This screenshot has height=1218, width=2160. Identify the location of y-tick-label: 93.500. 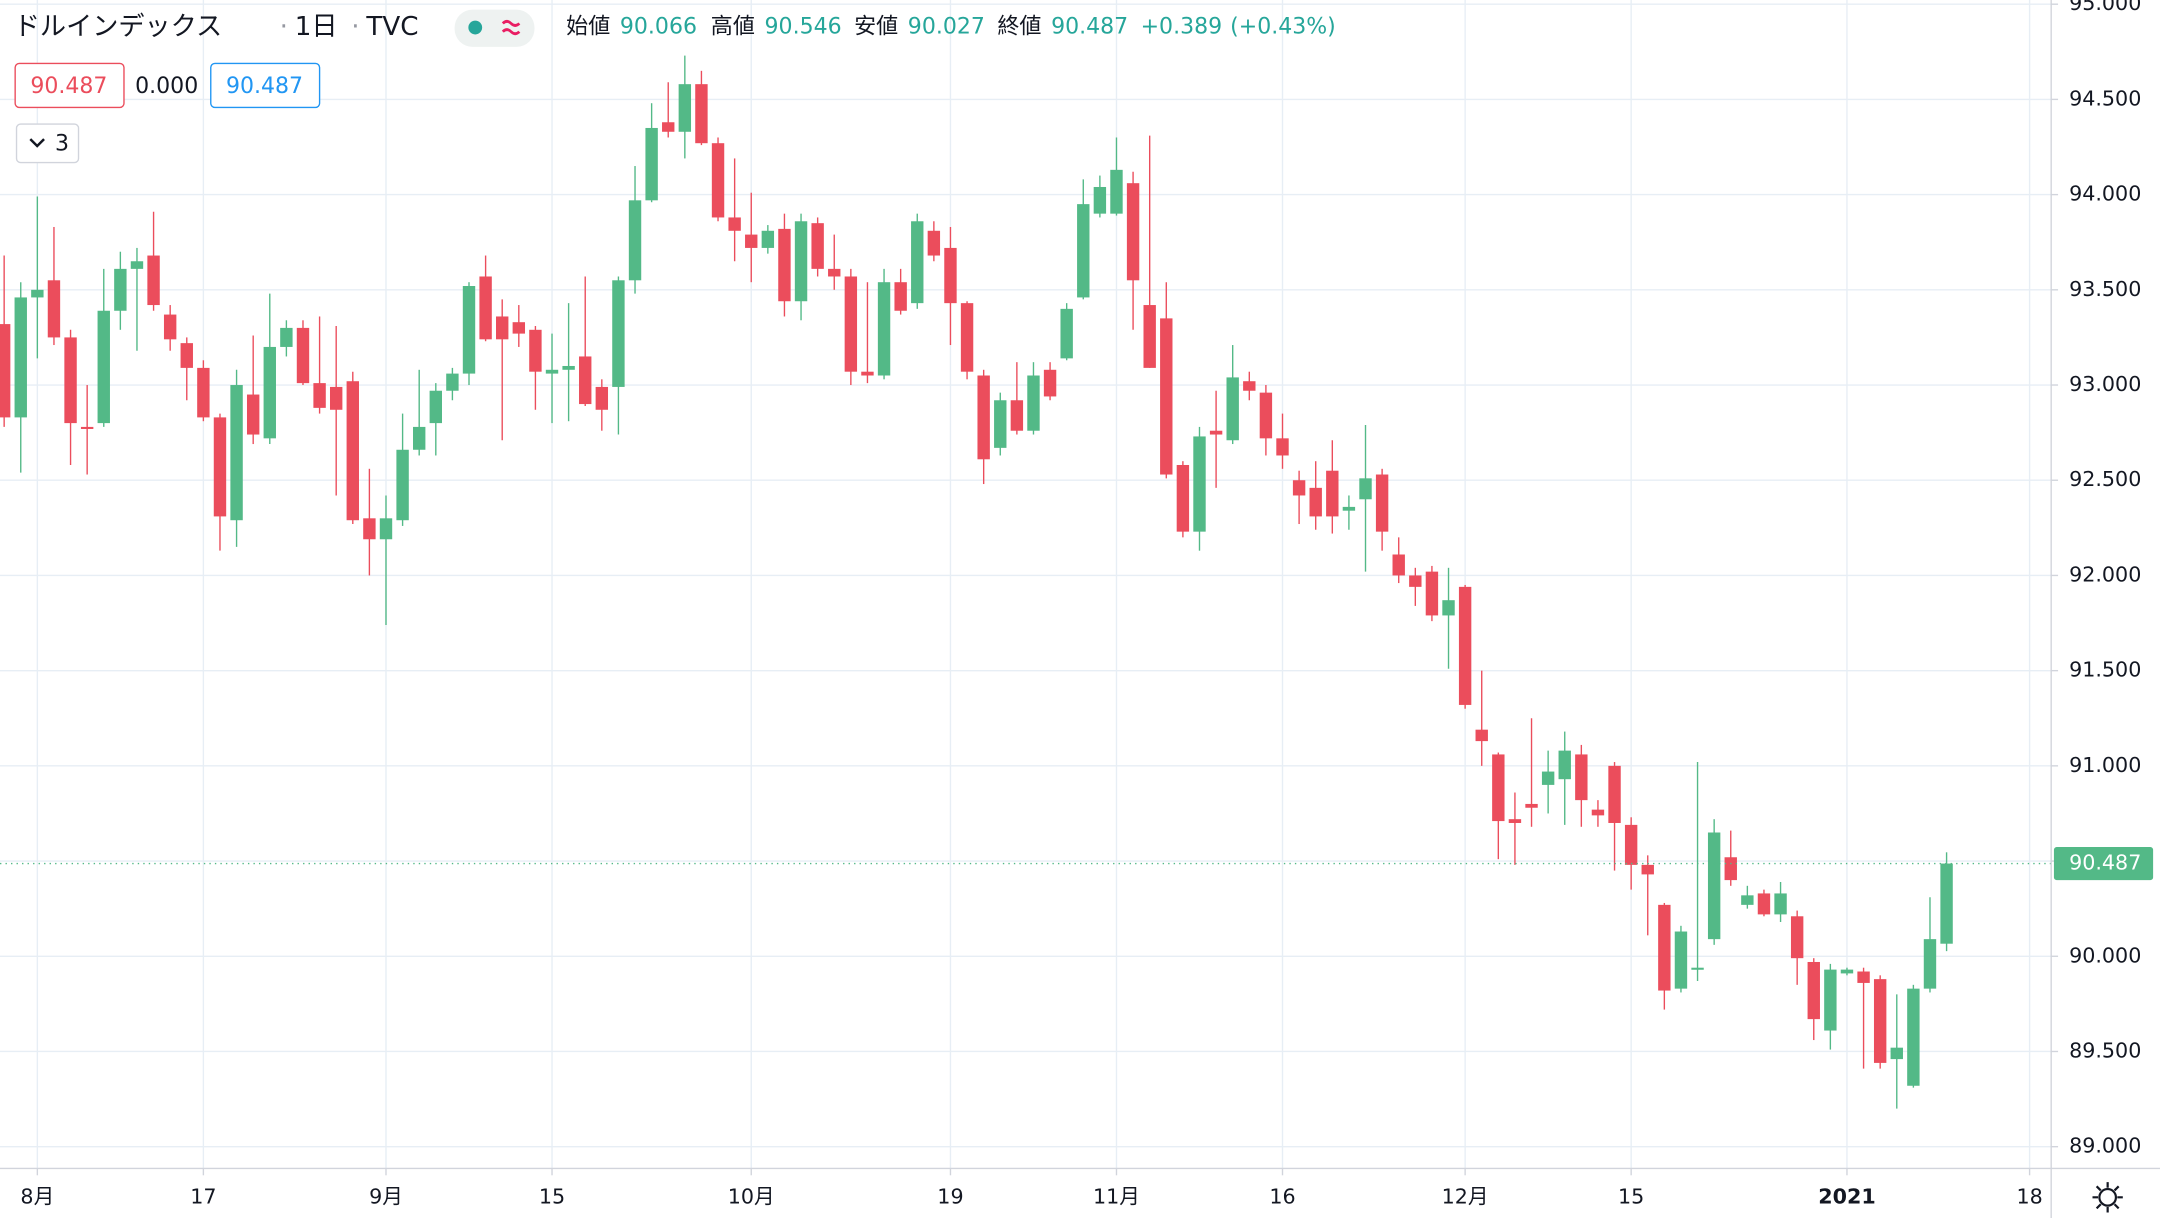
(2105, 289).